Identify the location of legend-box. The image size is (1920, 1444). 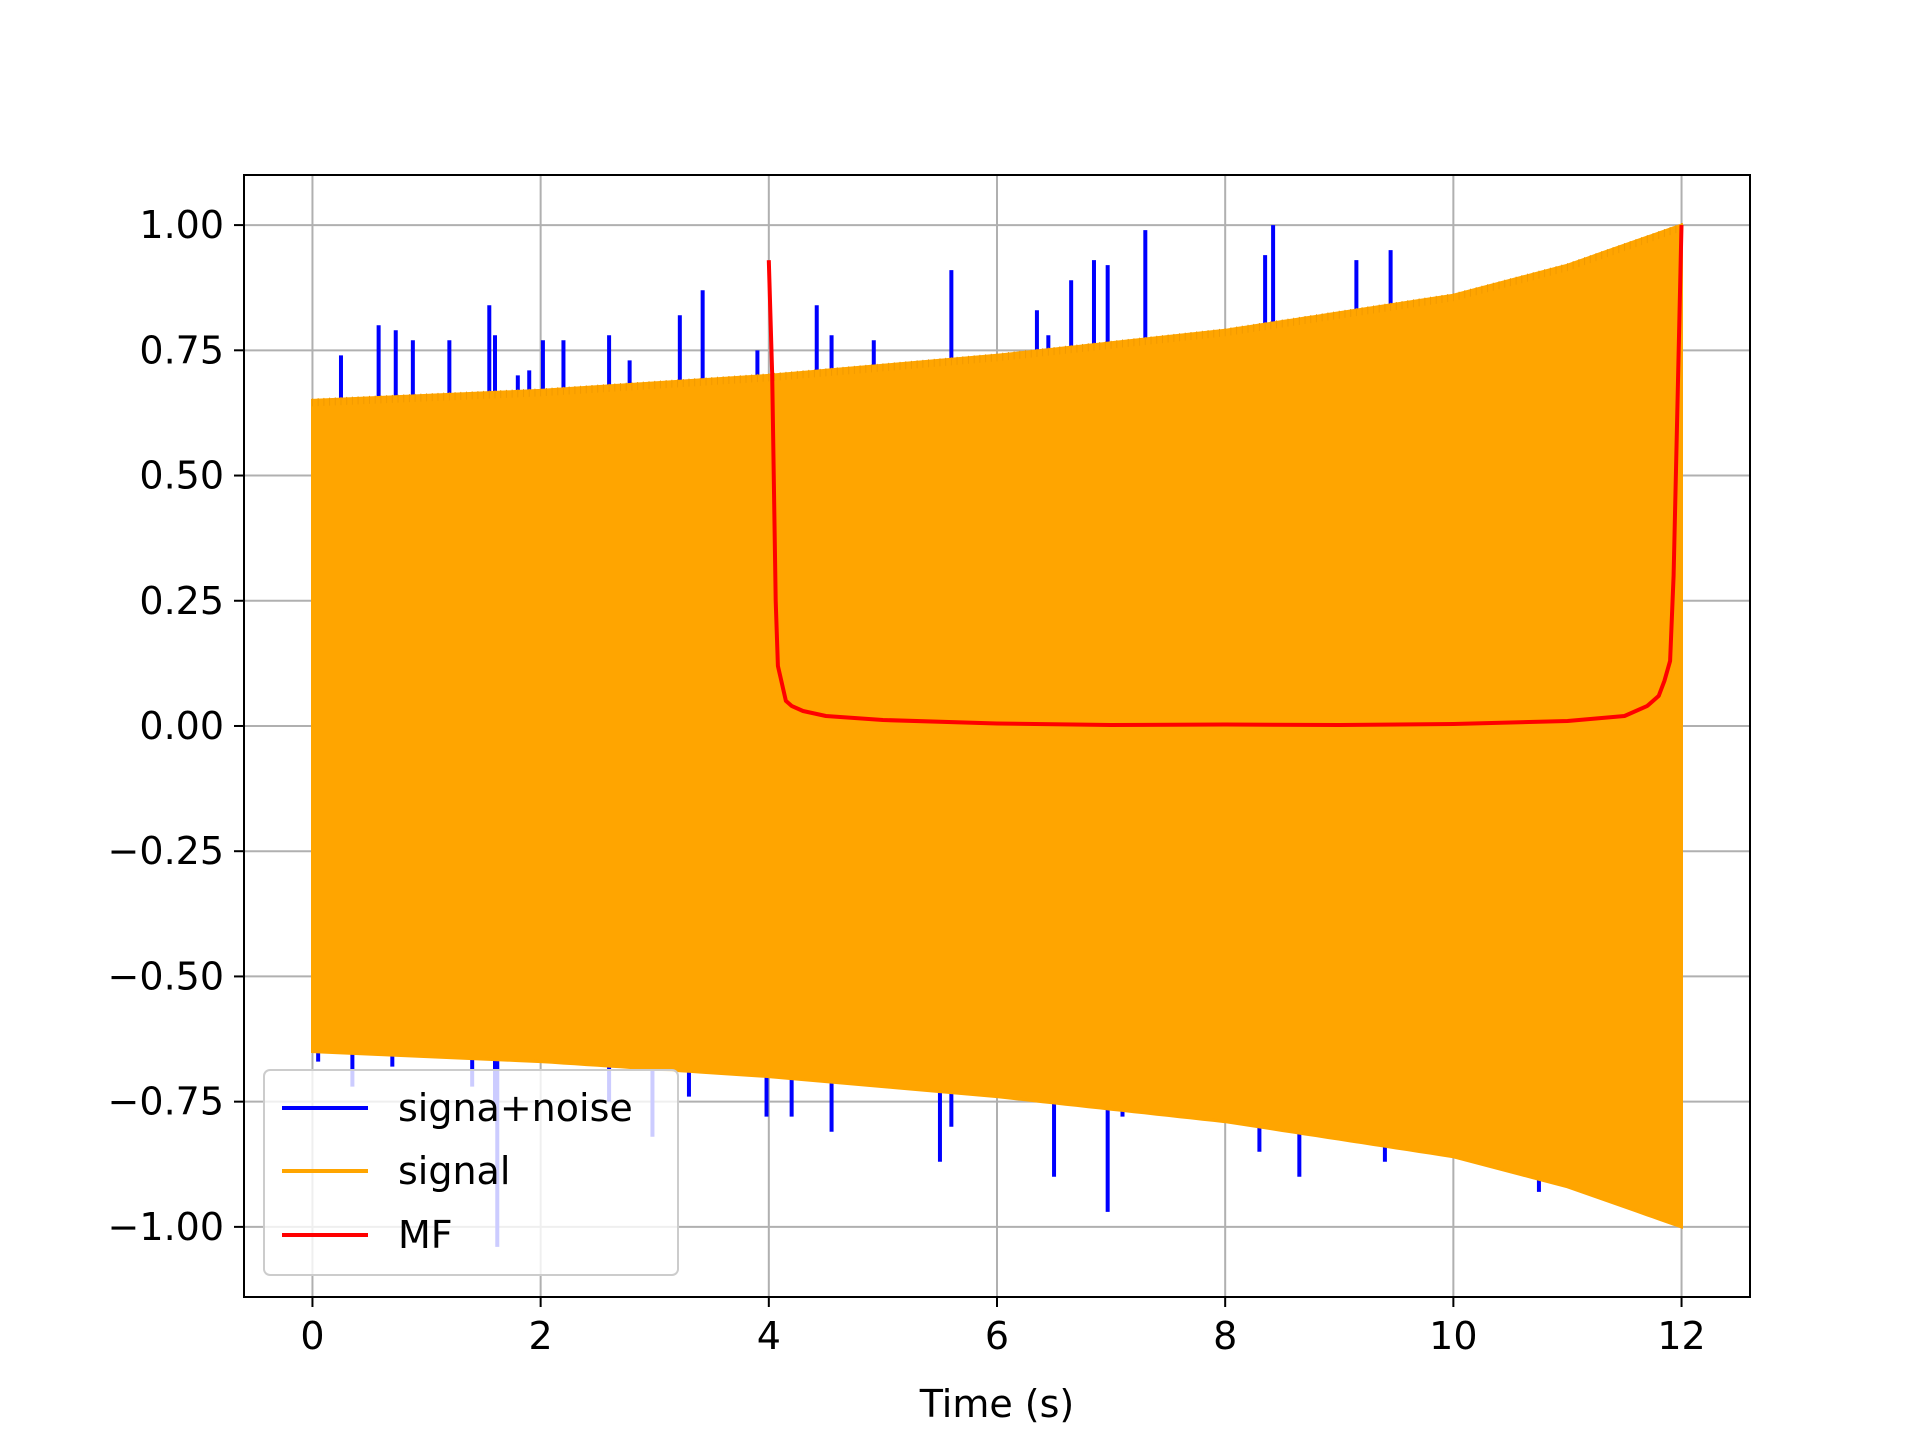
(471, 1172).